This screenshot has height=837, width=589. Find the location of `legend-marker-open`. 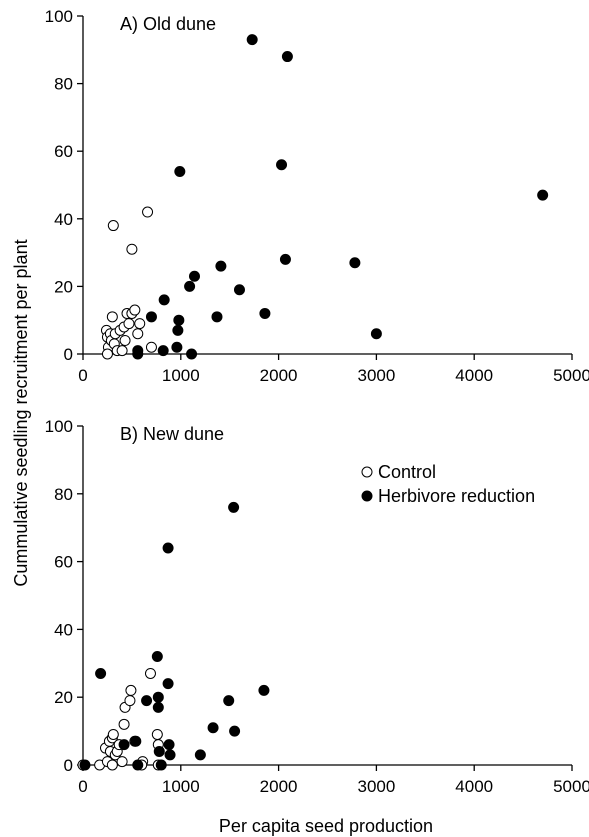

legend-marker-open is located at coordinates (367, 472).